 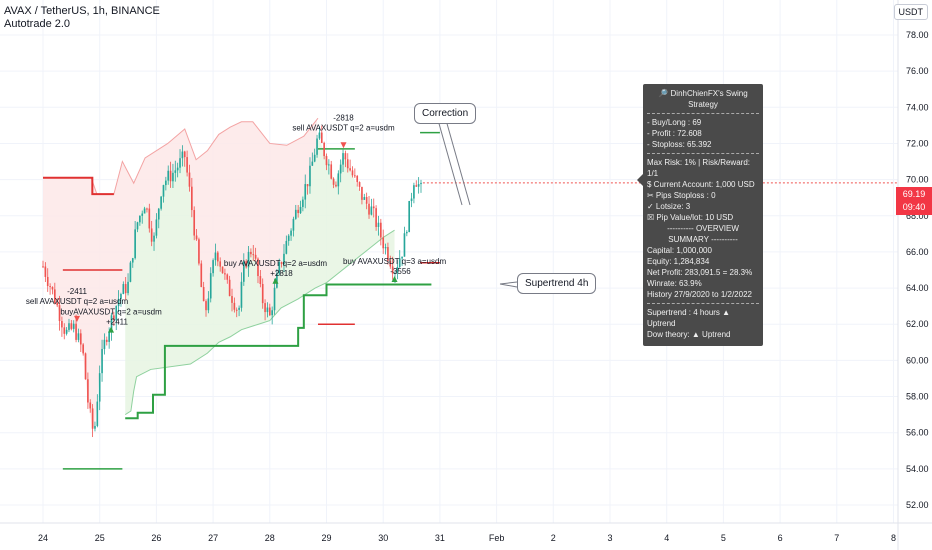 I want to click on indicator-name: Autotrade 2.0, so click(x=37, y=24).